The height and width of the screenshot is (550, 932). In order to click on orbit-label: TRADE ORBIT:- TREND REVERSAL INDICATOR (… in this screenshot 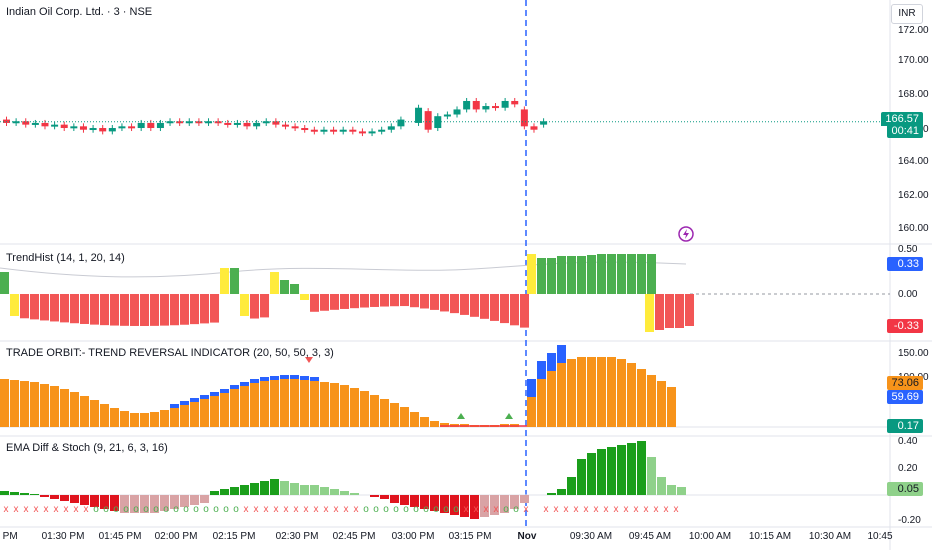, I will do `click(170, 353)`.